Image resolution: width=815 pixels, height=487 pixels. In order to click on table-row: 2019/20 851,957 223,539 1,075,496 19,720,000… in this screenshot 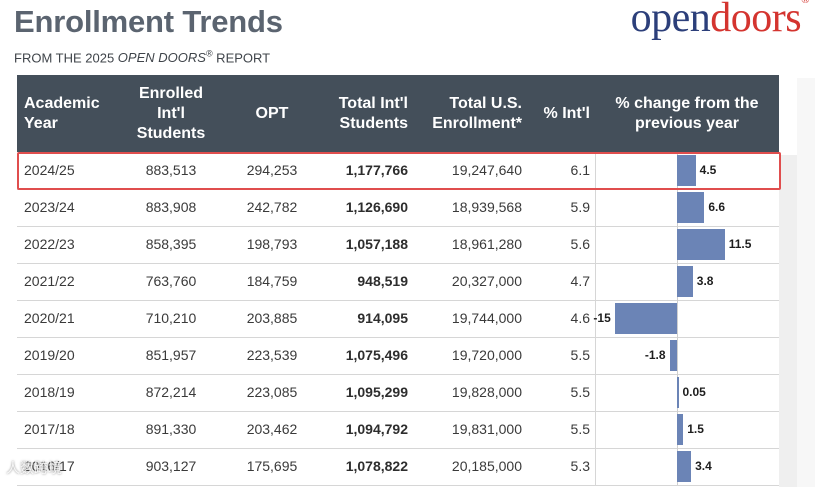, I will do `click(398, 356)`.